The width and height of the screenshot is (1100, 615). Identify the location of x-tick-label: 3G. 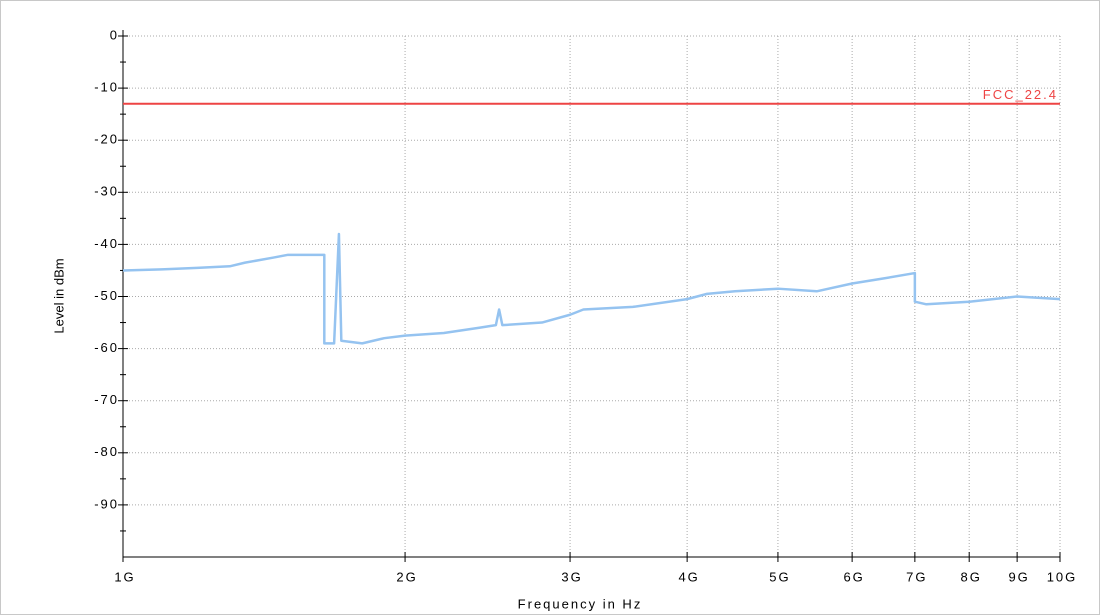
(571, 576).